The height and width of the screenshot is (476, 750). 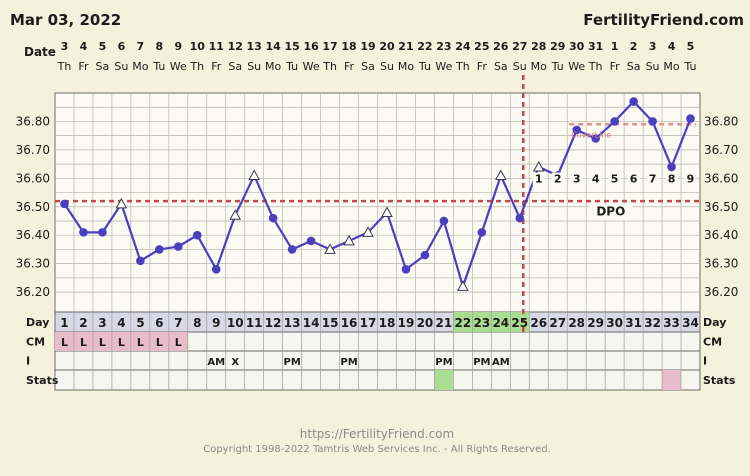 What do you see at coordinates (405, 46) in the screenshot?
I see `date-label: 21` at bounding box center [405, 46].